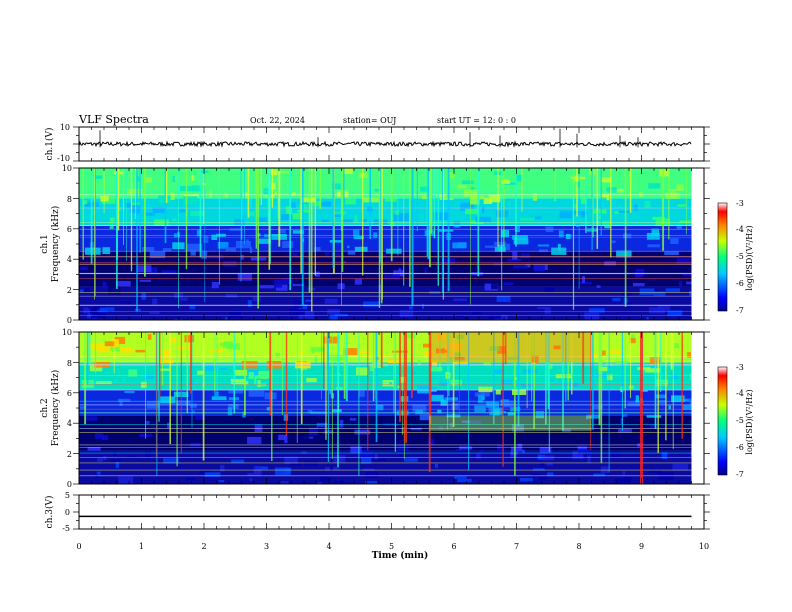 The height and width of the screenshot is (612, 792). I want to click on ch1-ytick-bottom: -10, so click(63, 158).